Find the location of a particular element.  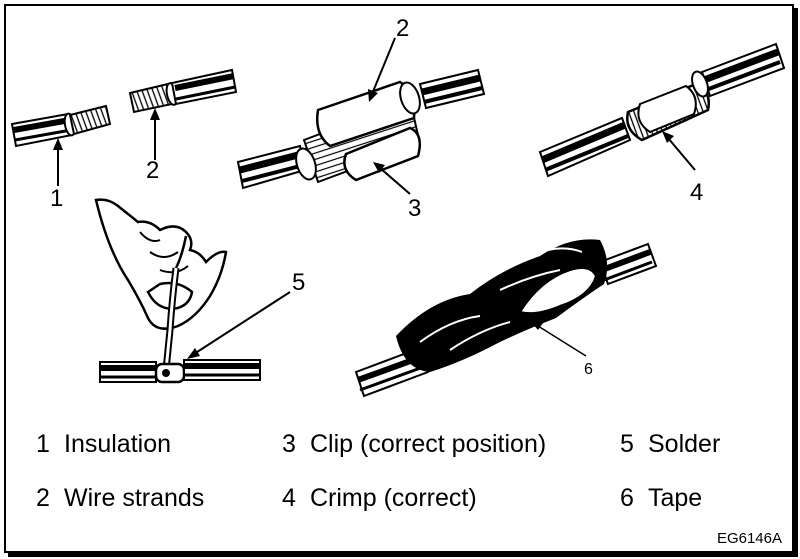

legend-num: 6 is located at coordinates (627, 498).